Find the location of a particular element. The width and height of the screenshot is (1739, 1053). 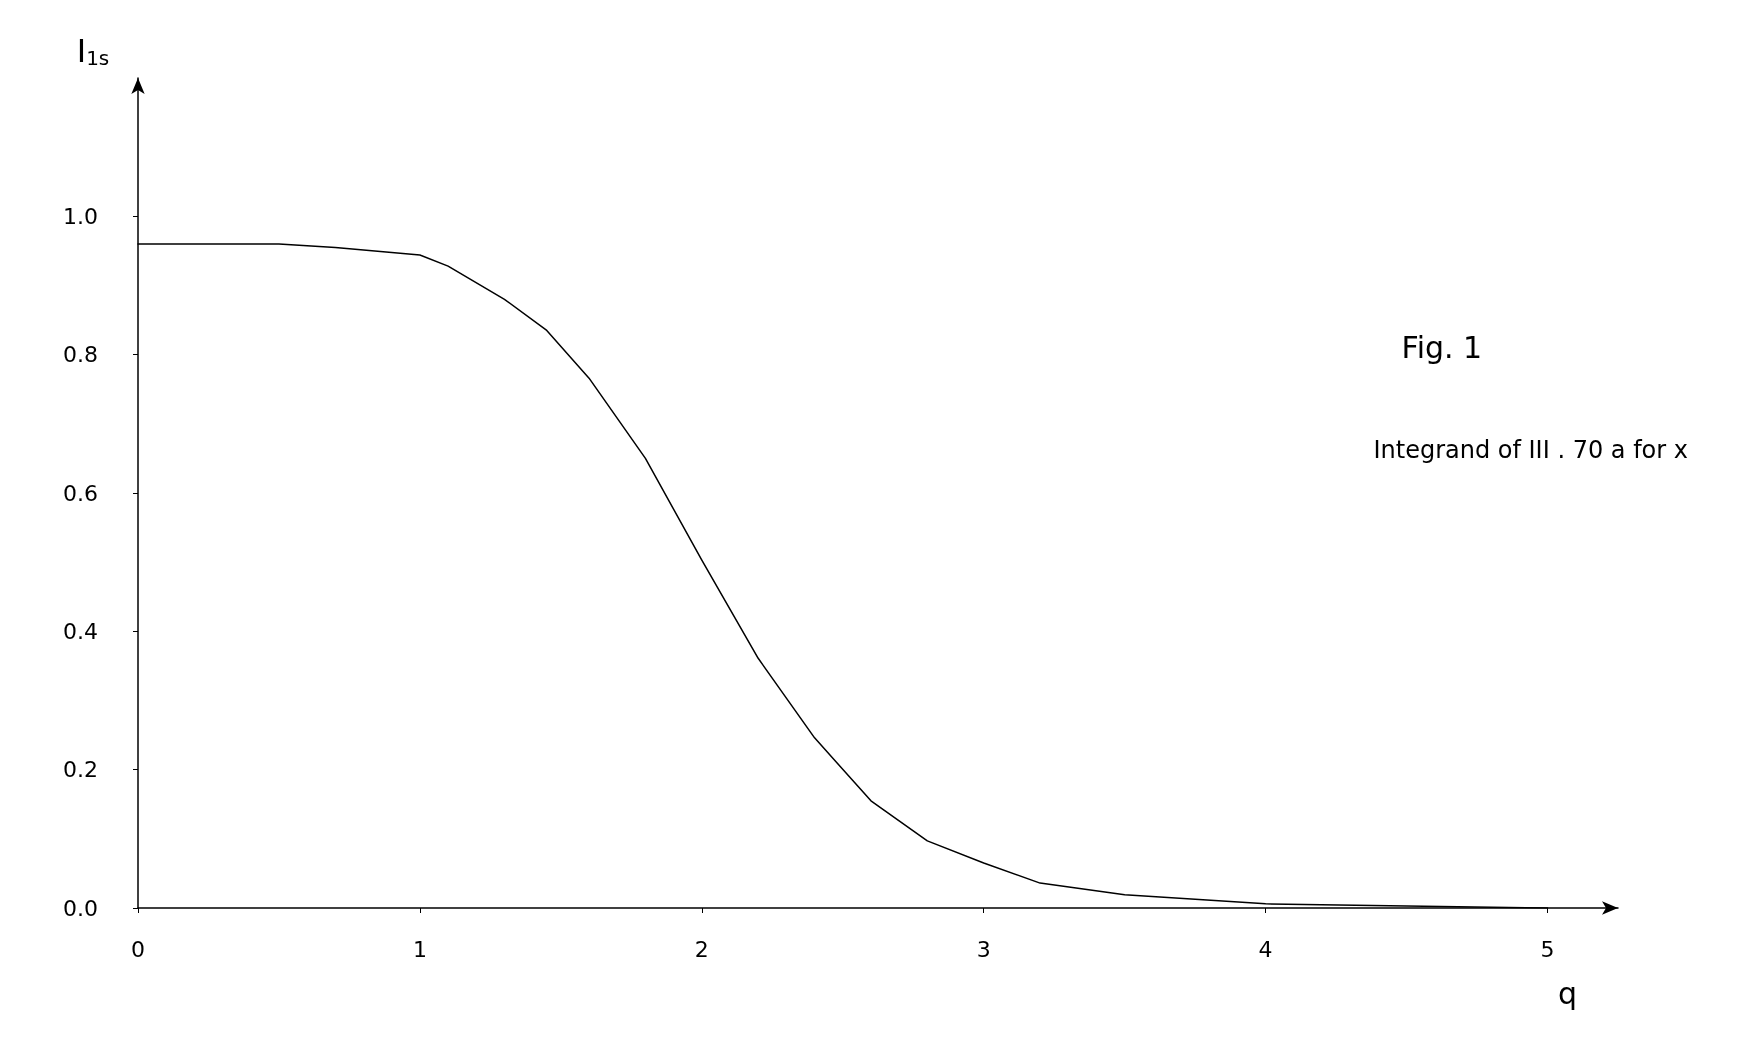

x-tick-label: 2 is located at coordinates (701, 949).